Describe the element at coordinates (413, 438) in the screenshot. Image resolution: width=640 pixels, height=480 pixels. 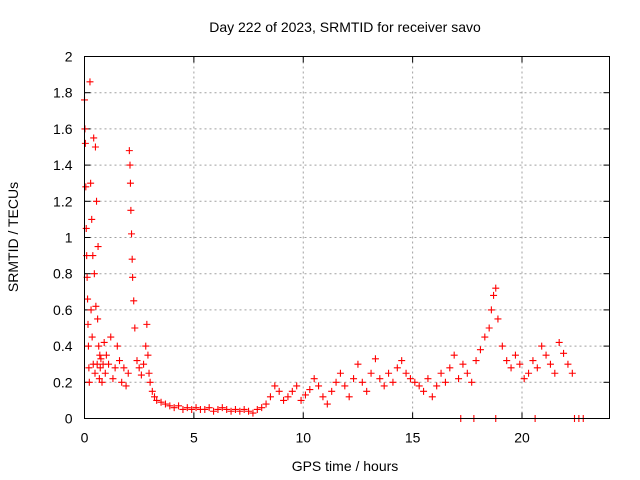
I see `x-tick-label: 15` at that location.